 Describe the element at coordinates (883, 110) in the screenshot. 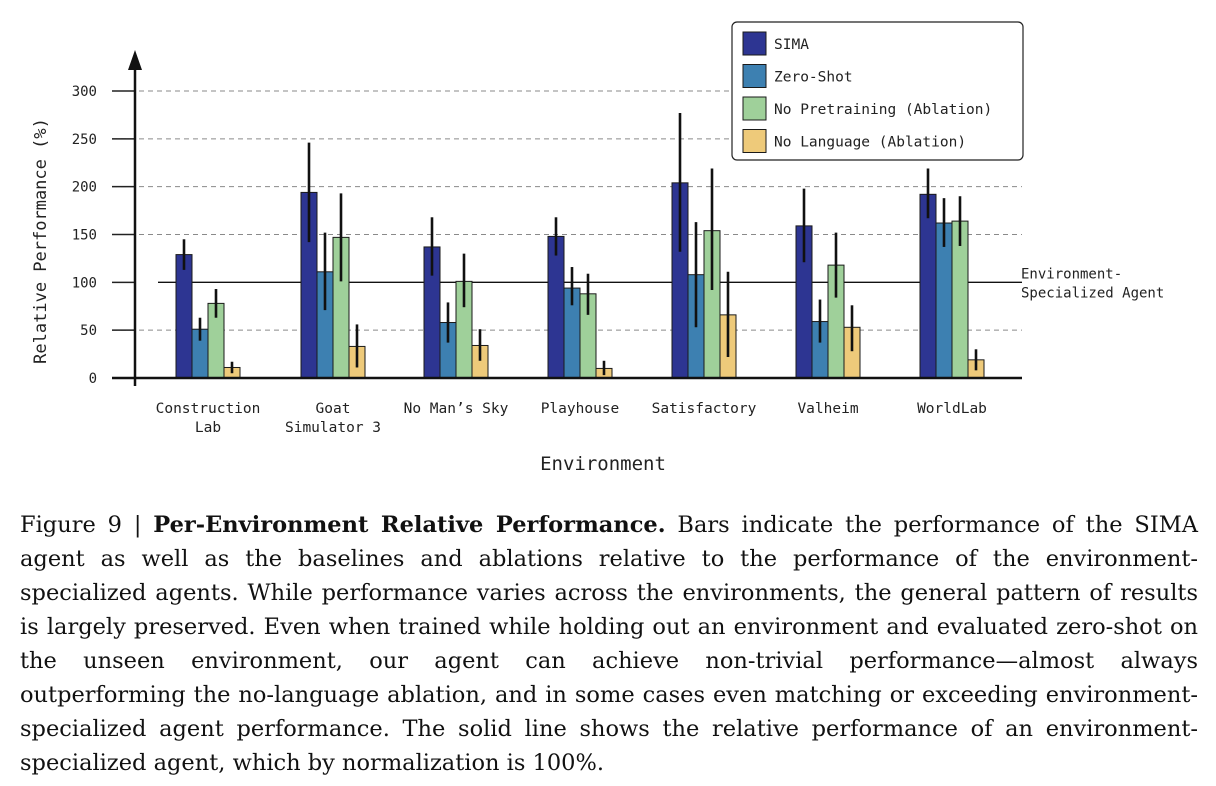

I see `legend-label: No Pretraining (Ablation)` at that location.